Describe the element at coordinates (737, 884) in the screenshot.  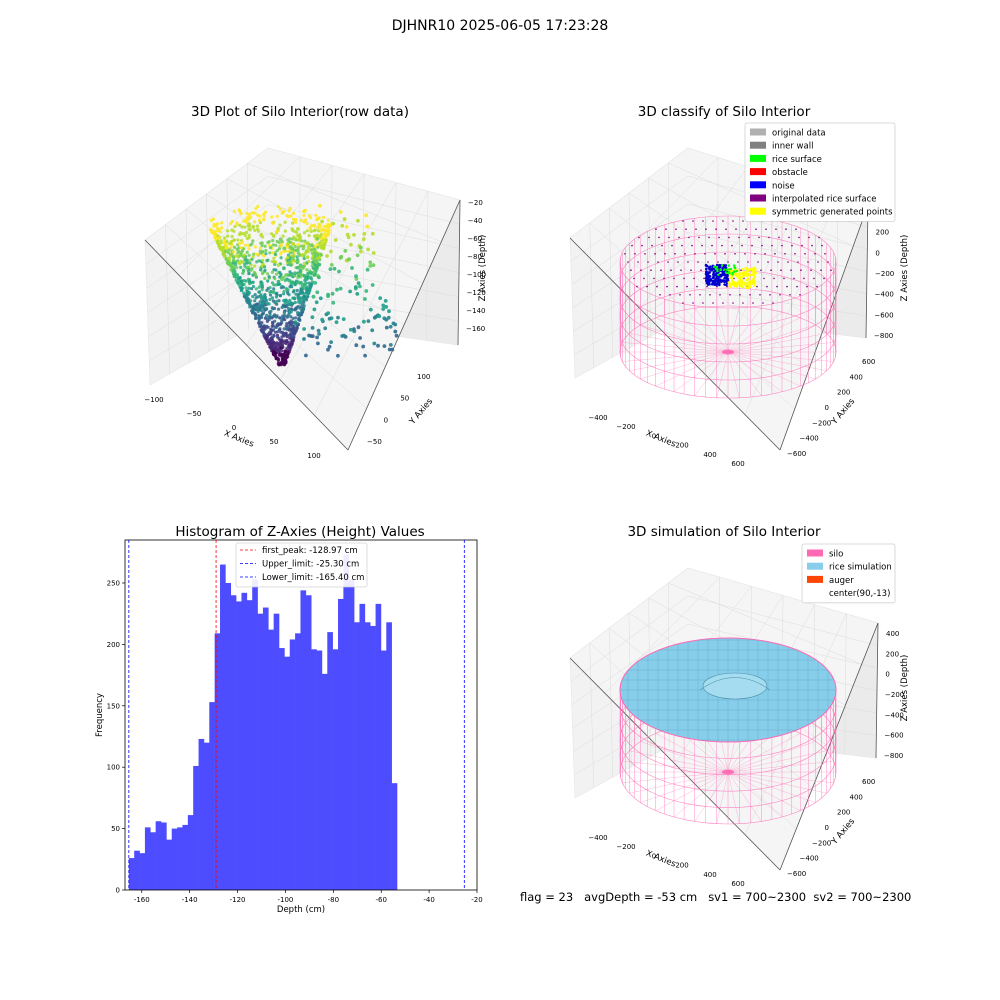
I see `p4-x-tick: 600` at that location.